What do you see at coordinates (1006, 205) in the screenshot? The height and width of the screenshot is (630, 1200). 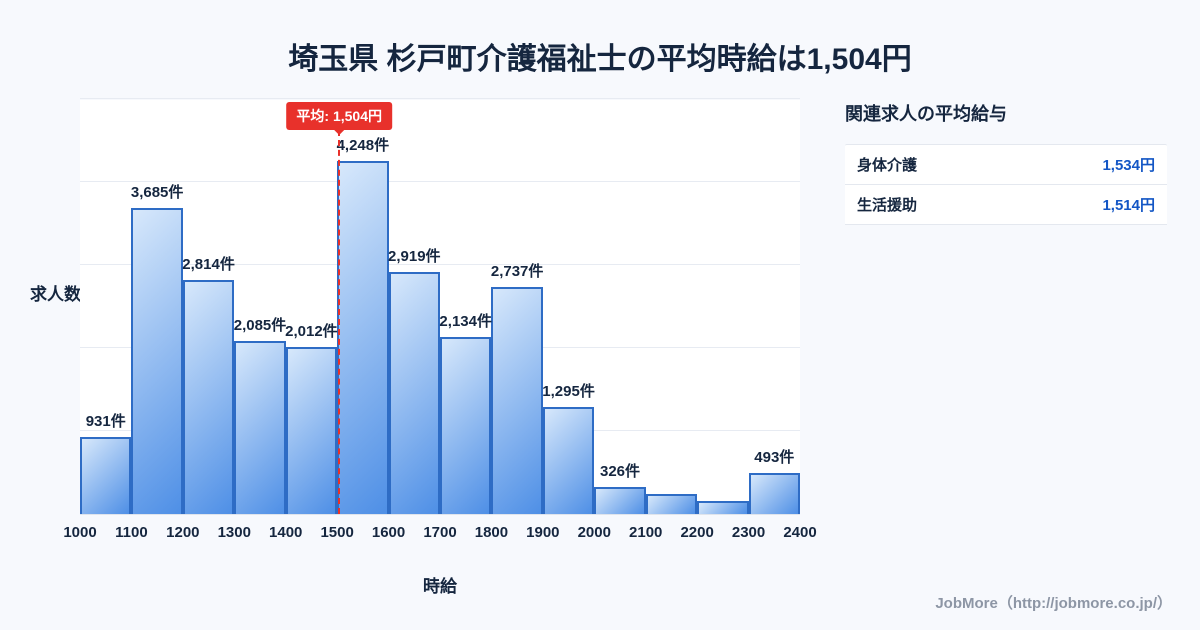 I see `table-row: 生活援助 1,514円` at bounding box center [1006, 205].